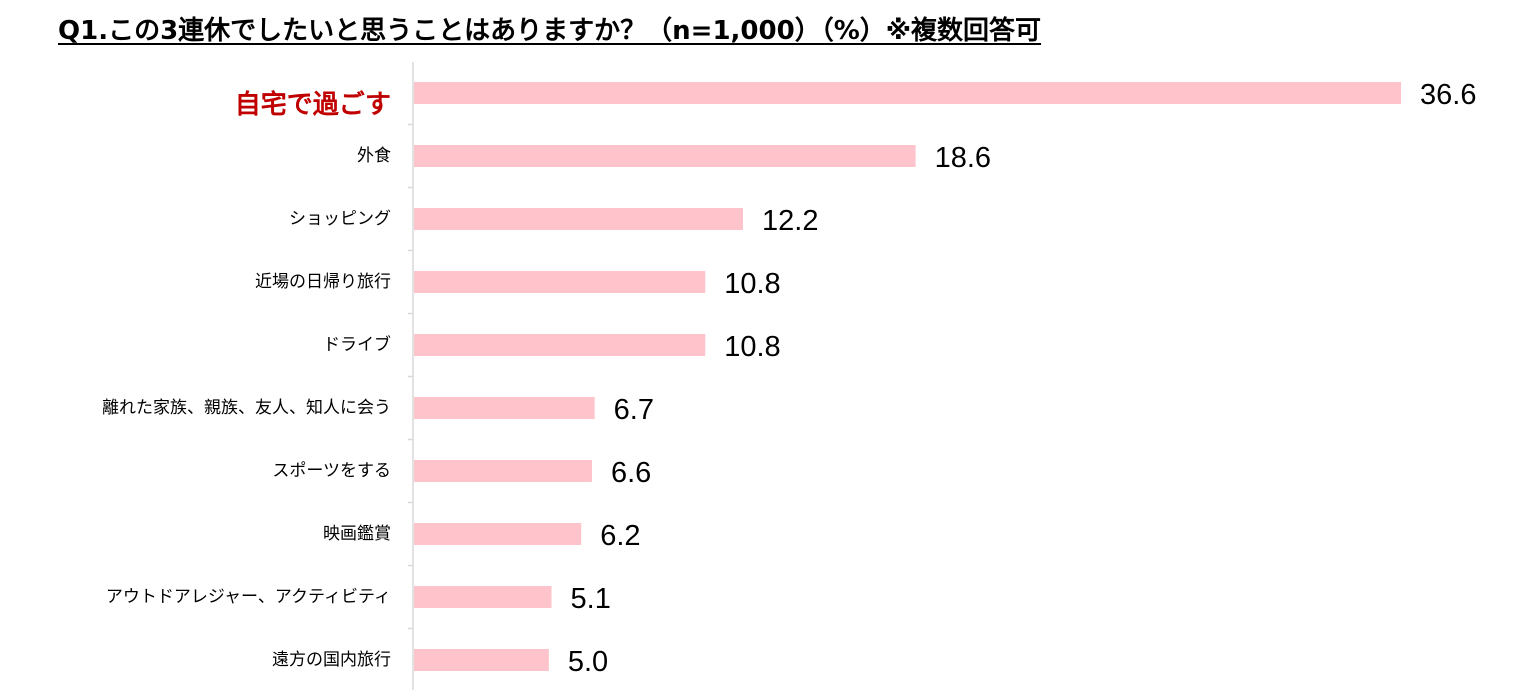 This screenshot has width=1526, height=696. I want to click on data-label: 6.6, so click(631, 473).